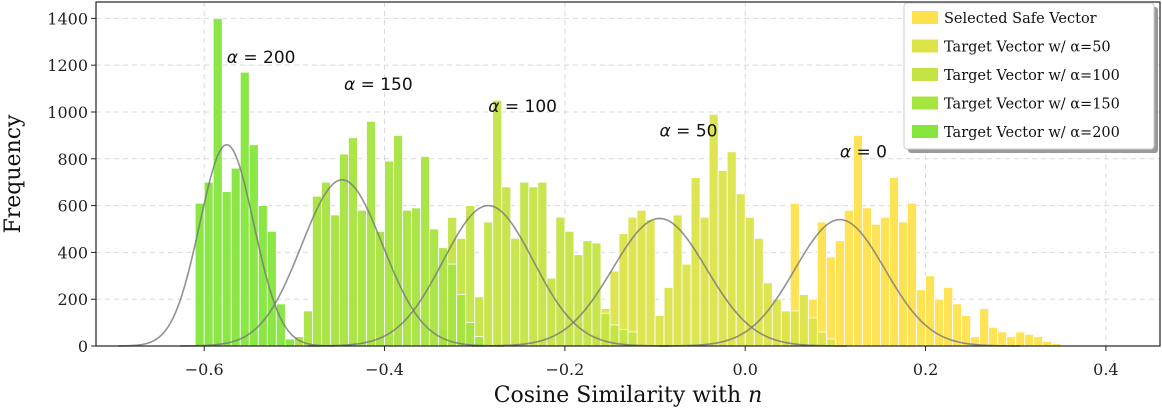 This screenshot has height=408, width=1162. I want to click on y-axis-label: Frequency, so click(13, 174).